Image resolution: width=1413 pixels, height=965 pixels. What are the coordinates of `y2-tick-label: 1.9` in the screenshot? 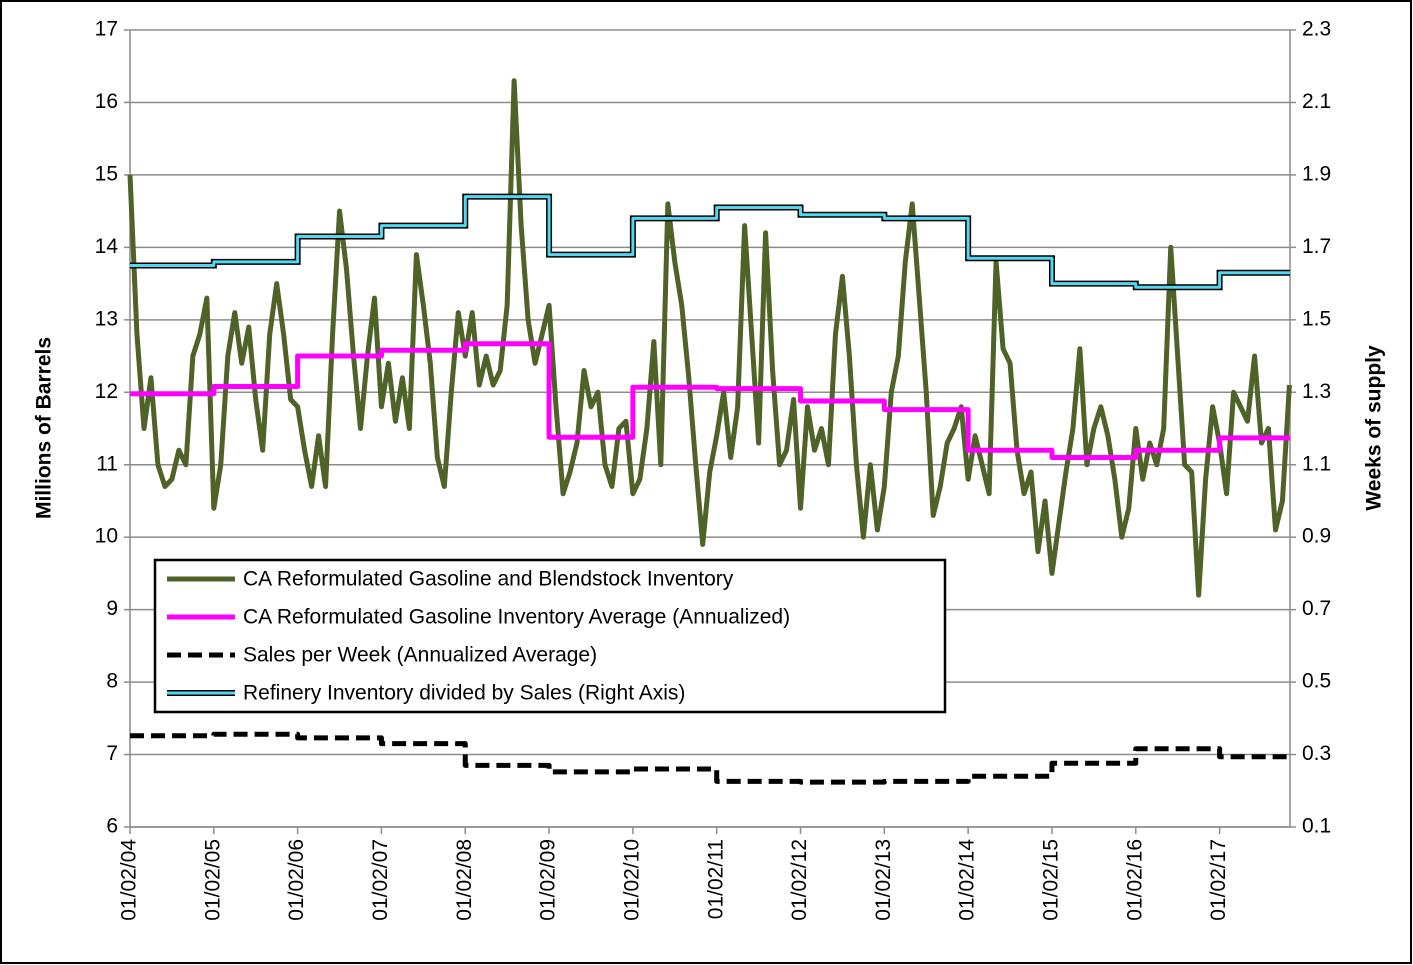 It's located at (1316, 173).